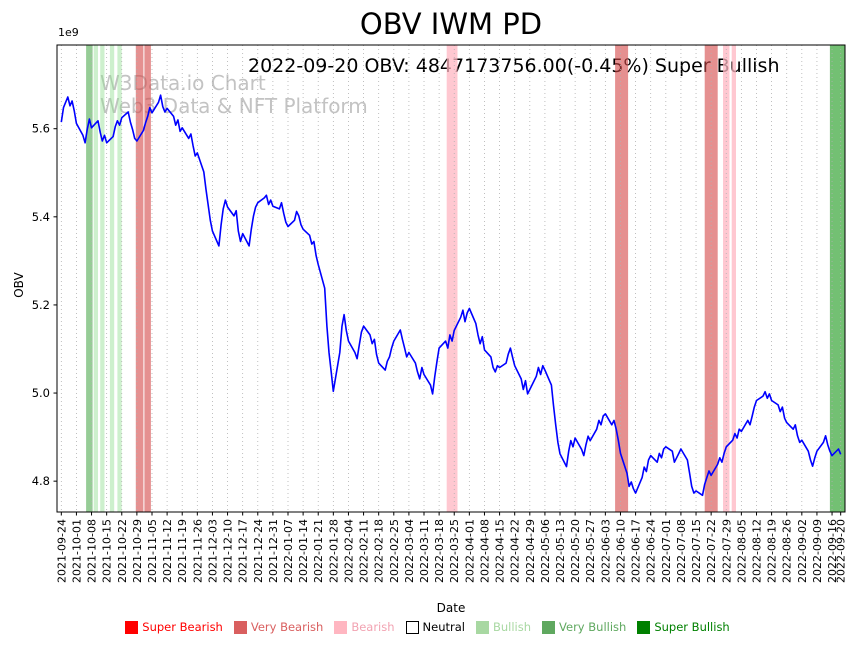 The width and height of the screenshot is (855, 646). What do you see at coordinates (41, 129) in the screenshot?
I see `y-tick-label: 5.6` at bounding box center [41, 129].